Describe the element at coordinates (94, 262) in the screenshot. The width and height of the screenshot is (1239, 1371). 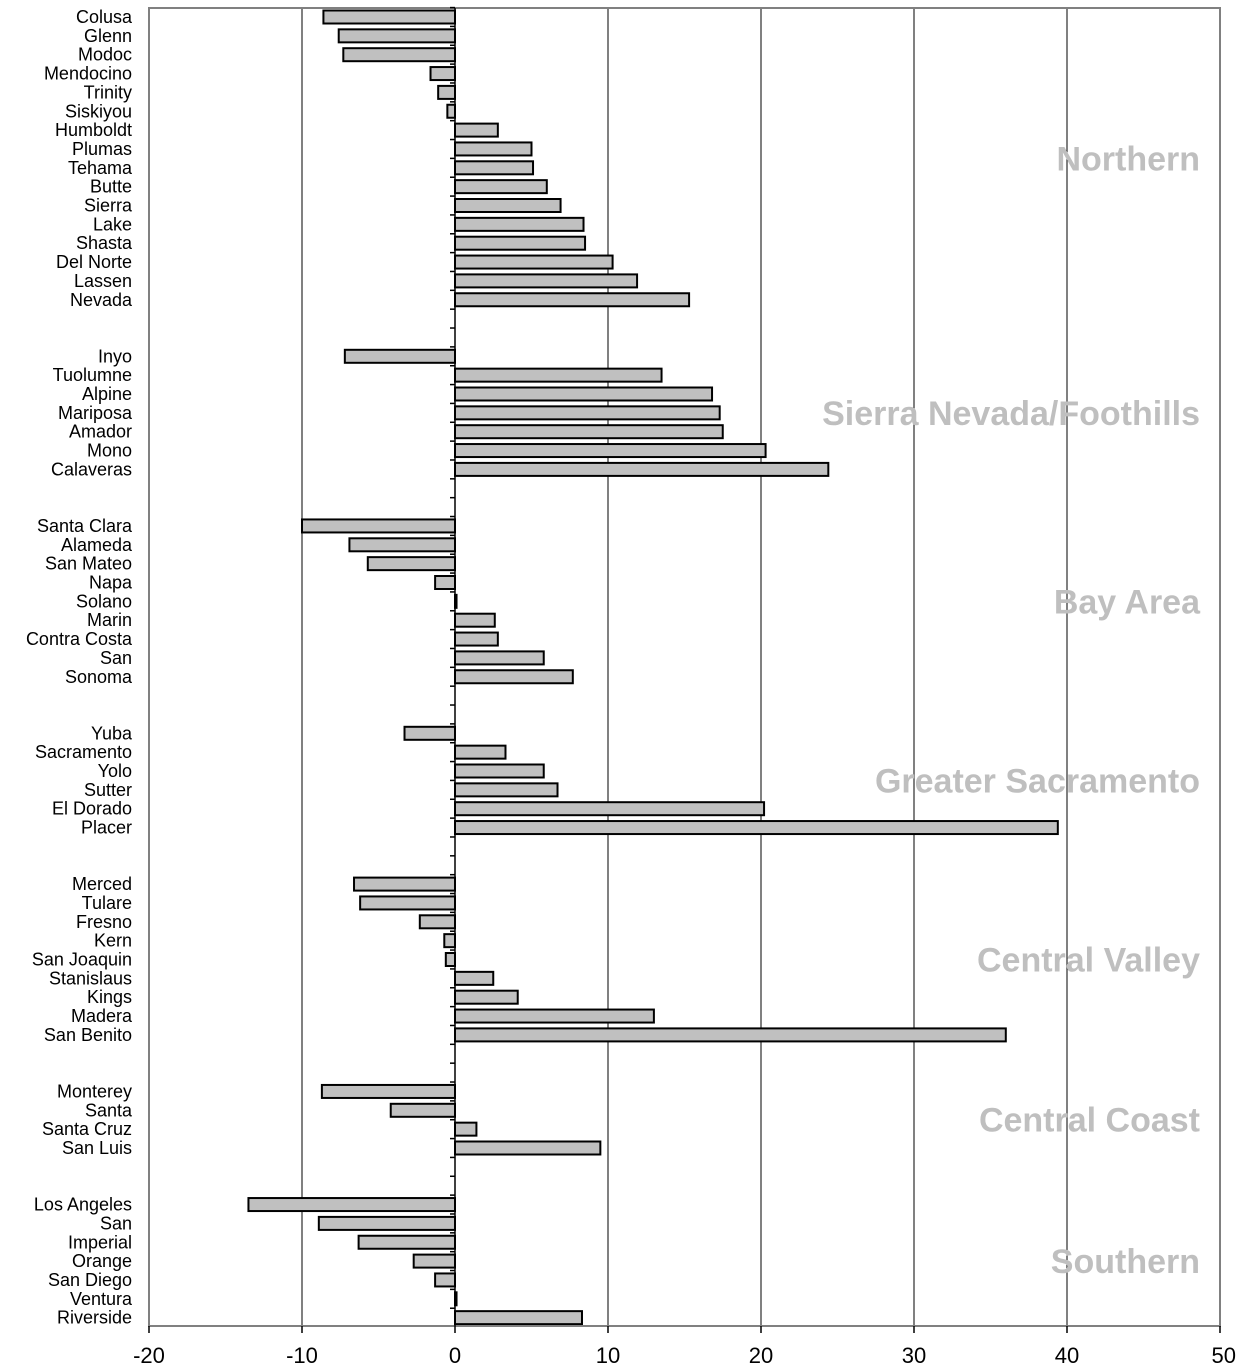
I see `category-label: Del Norte` at that location.